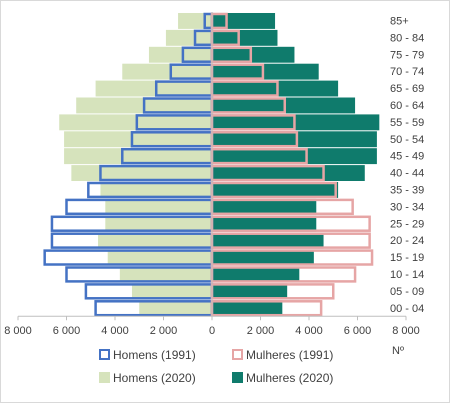 The width and height of the screenshot is (450, 403). Describe the element at coordinates (407, 190) in the screenshot. I see `y-tick-label: 35 - 39` at that location.